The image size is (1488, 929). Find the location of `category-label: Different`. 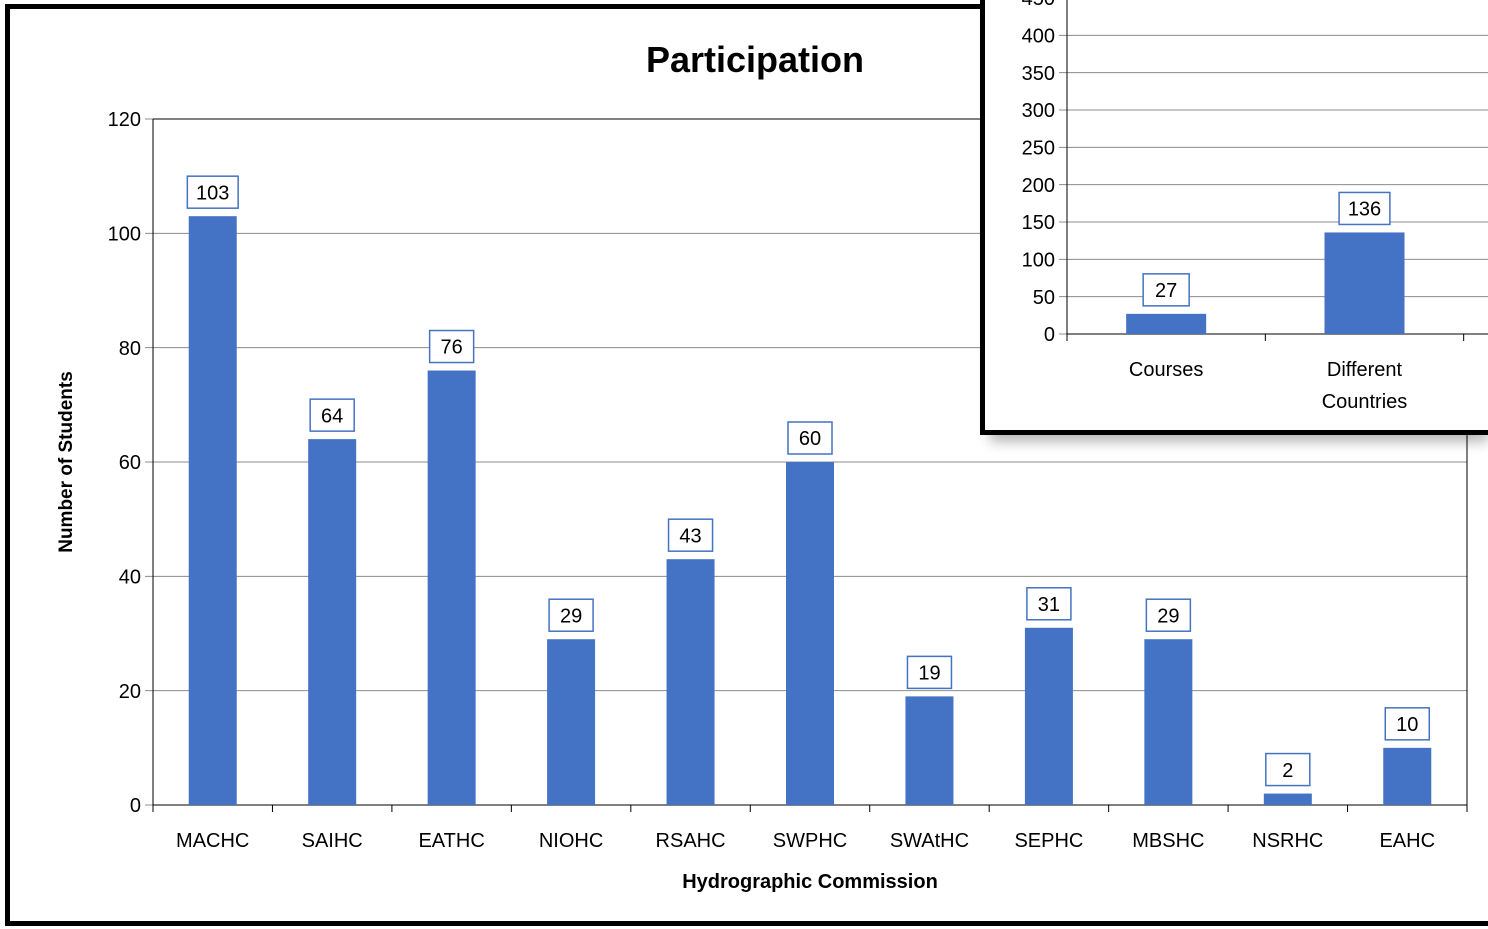

category-label: Different is located at coordinates (1365, 370).